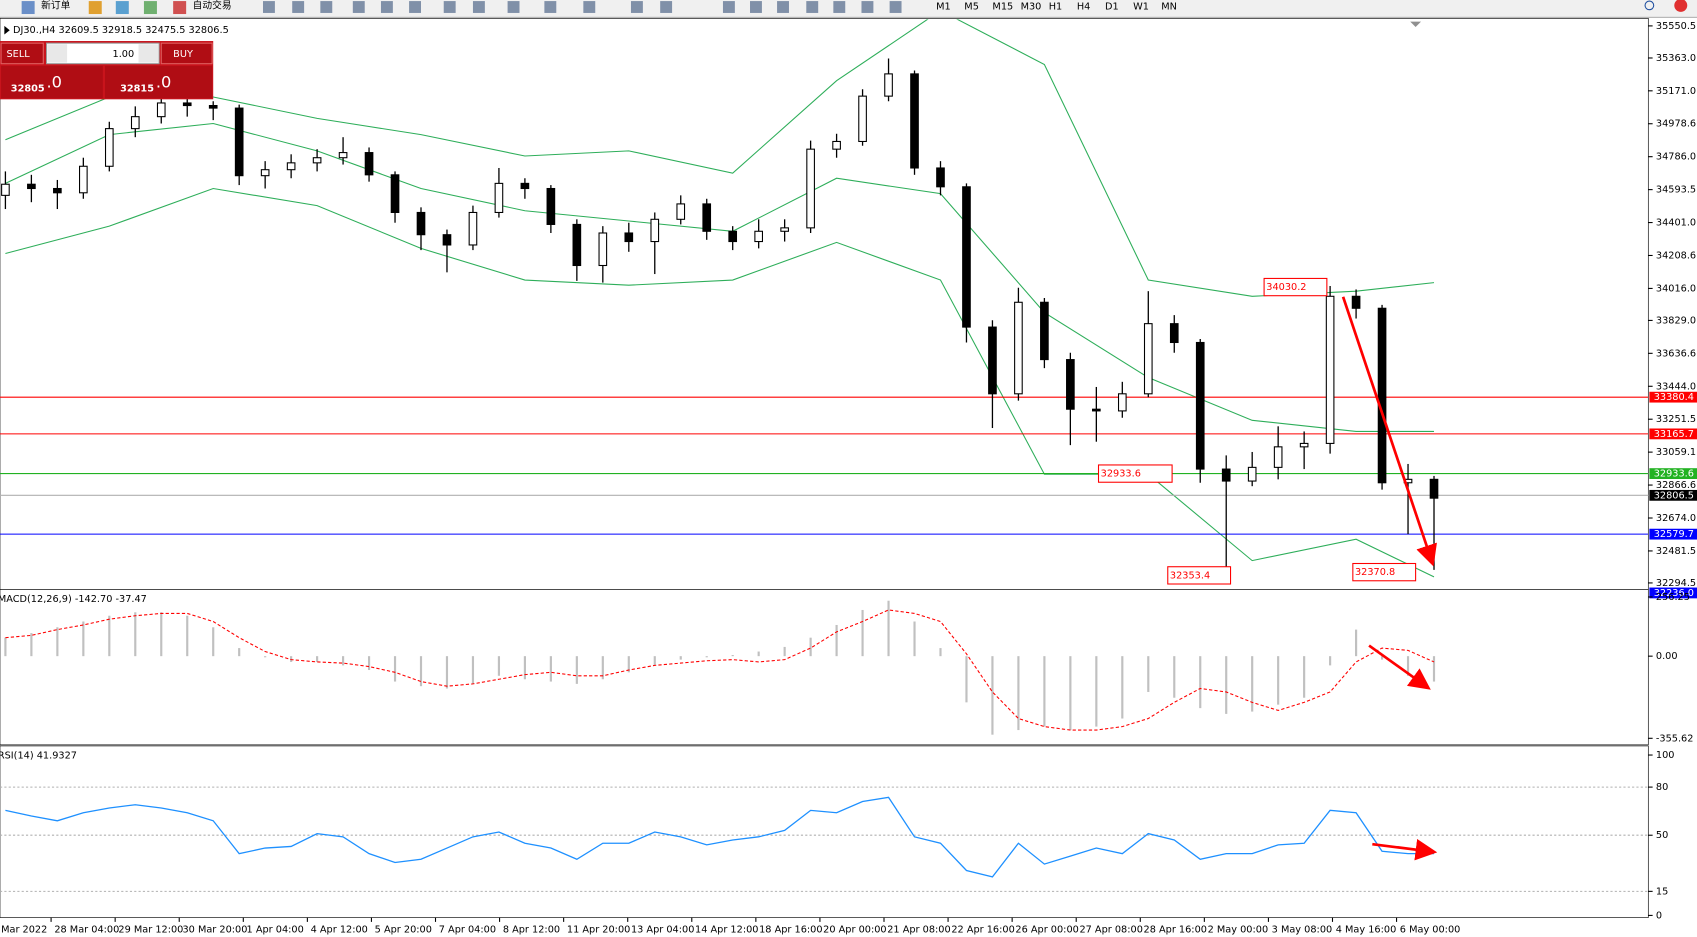  I want to click on lots-up, so click(148, 53).